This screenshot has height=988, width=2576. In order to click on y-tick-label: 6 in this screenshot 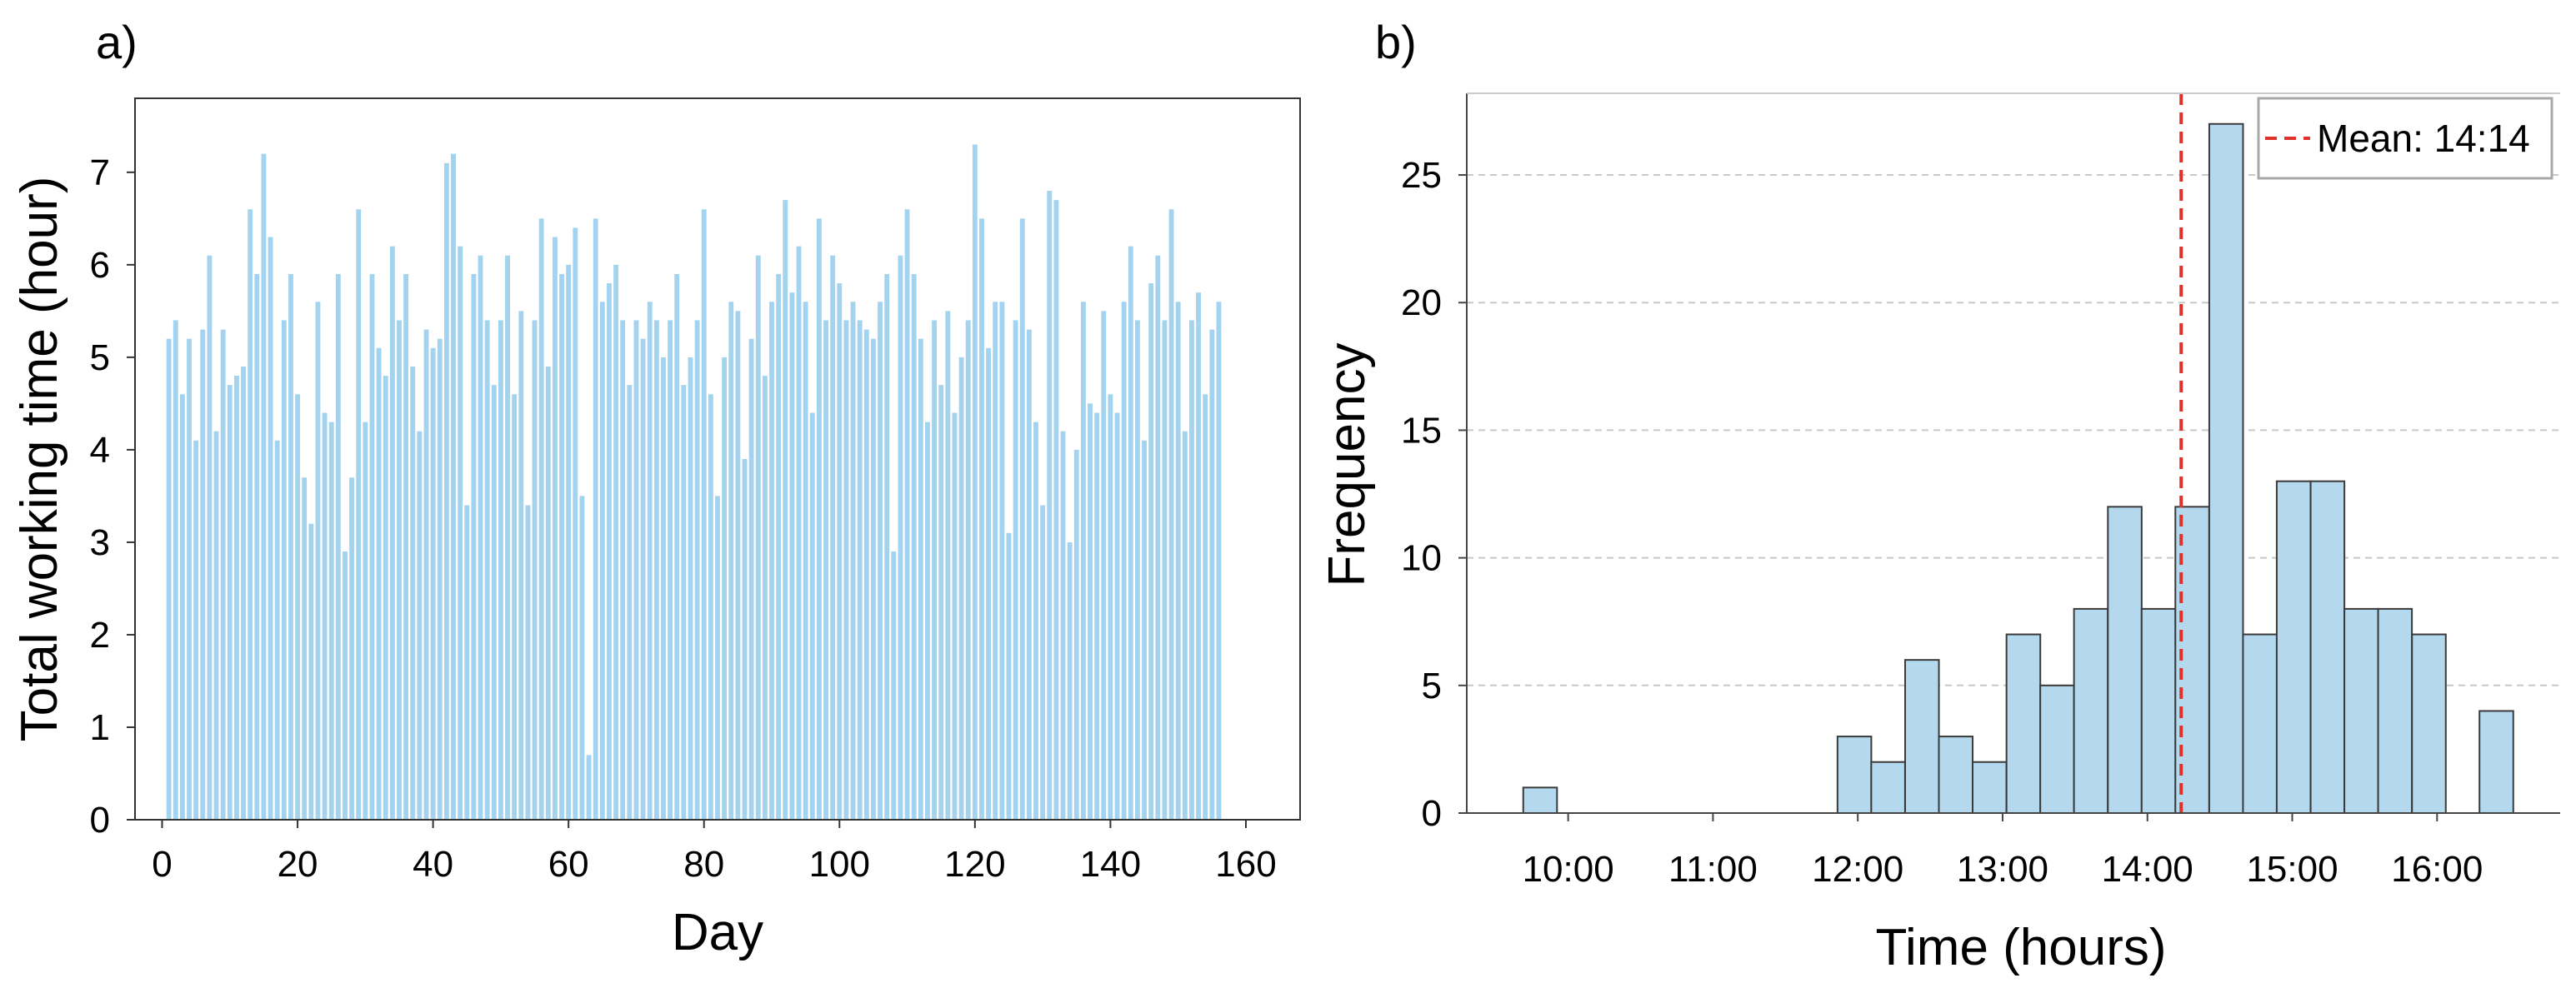, I will do `click(100, 265)`.